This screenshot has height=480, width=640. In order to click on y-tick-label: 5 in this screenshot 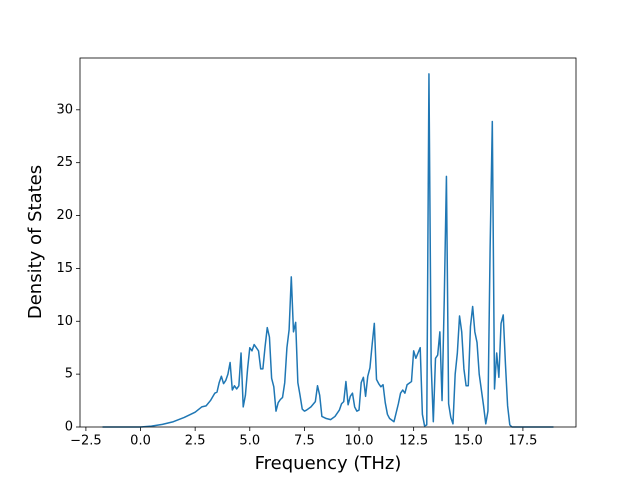, I will do `click(69, 374)`.